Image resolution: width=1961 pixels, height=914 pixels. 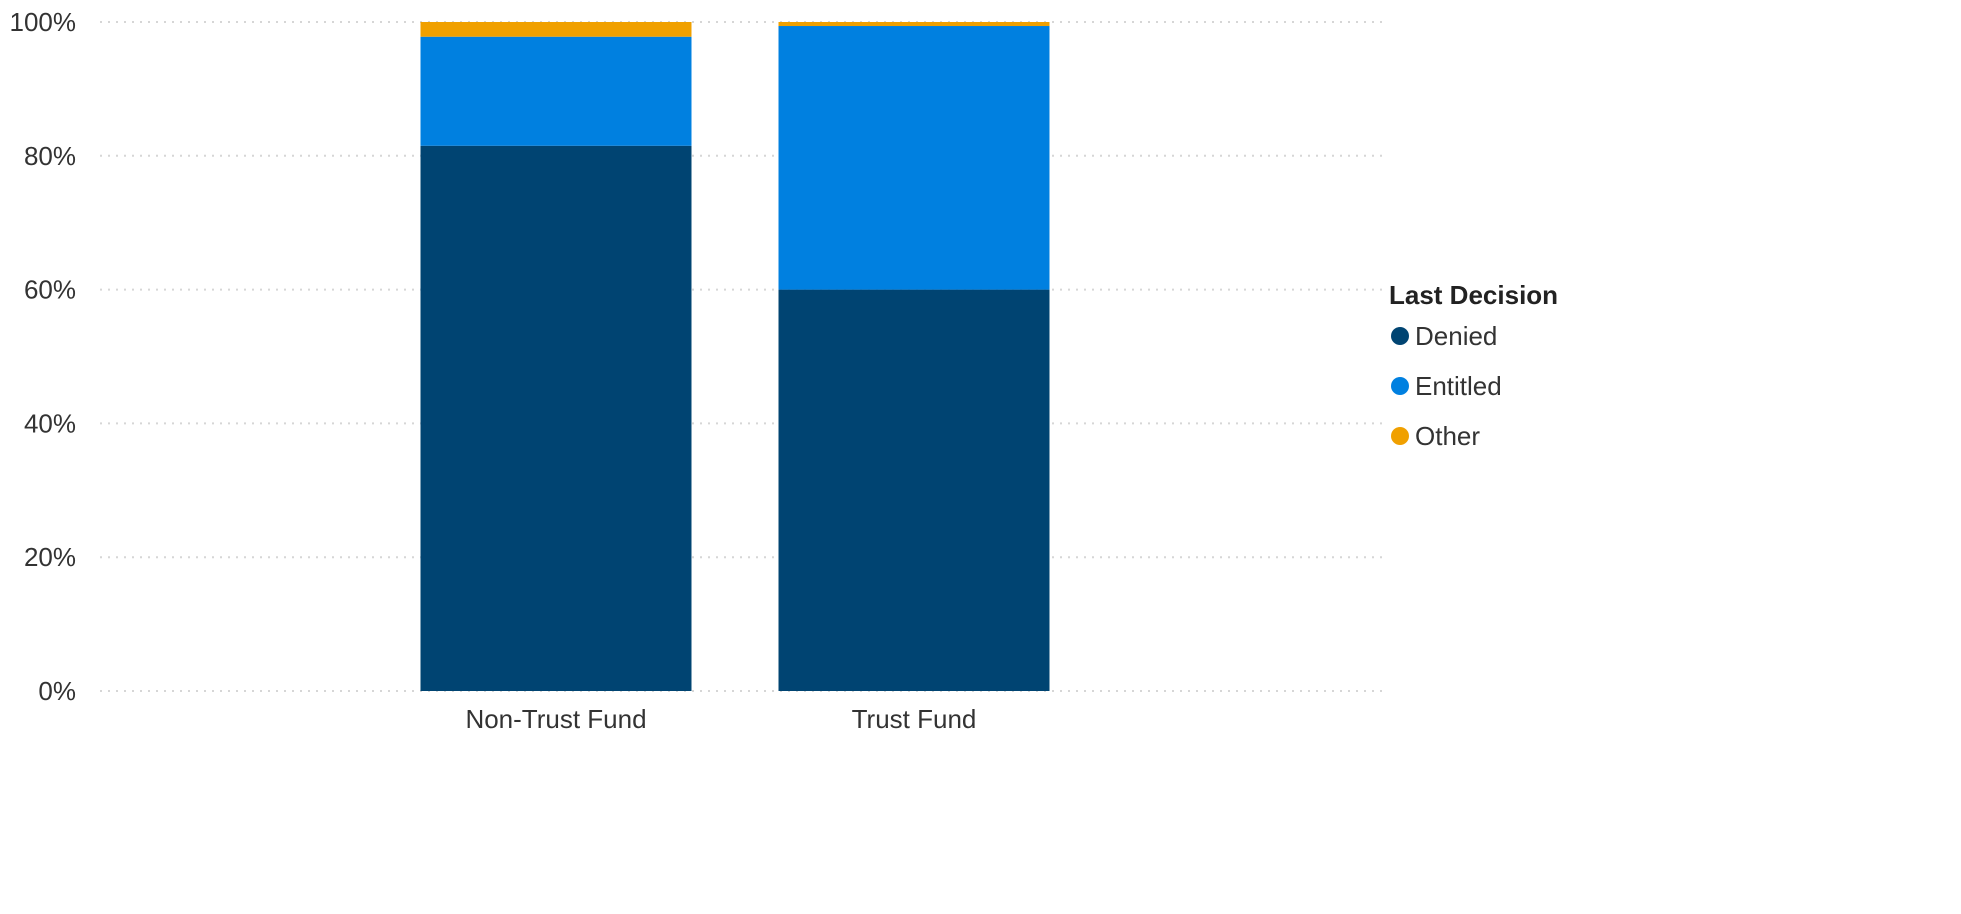 I want to click on legend-marker-denied, so click(x=1400, y=336).